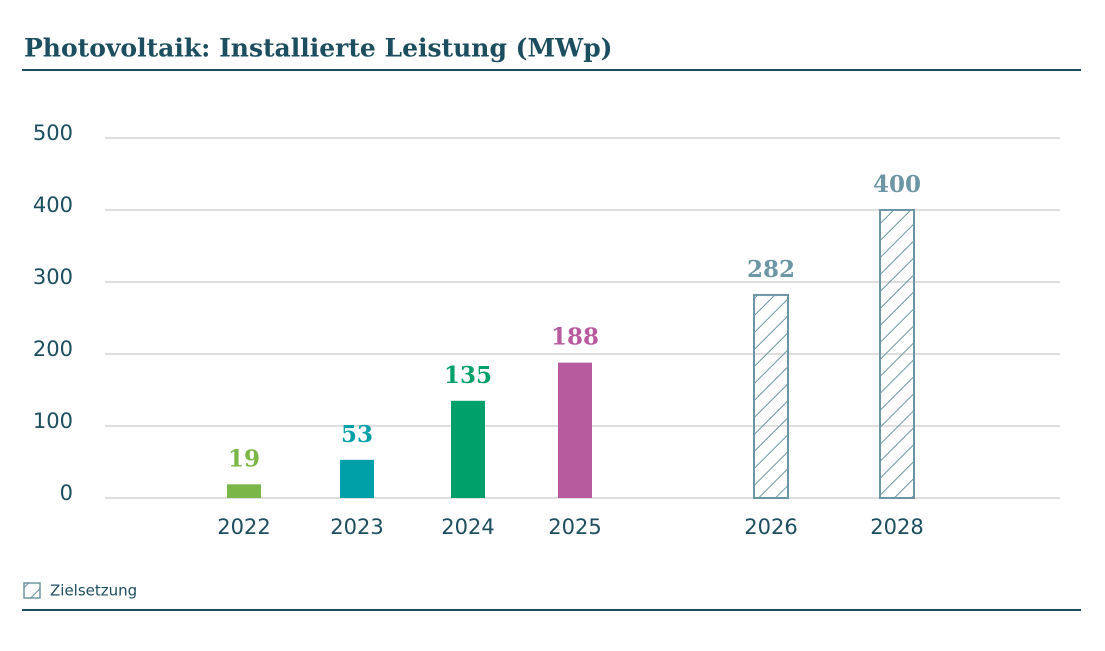 The image size is (1105, 651). What do you see at coordinates (32, 590) in the screenshot?
I see `legend-swatch` at bounding box center [32, 590].